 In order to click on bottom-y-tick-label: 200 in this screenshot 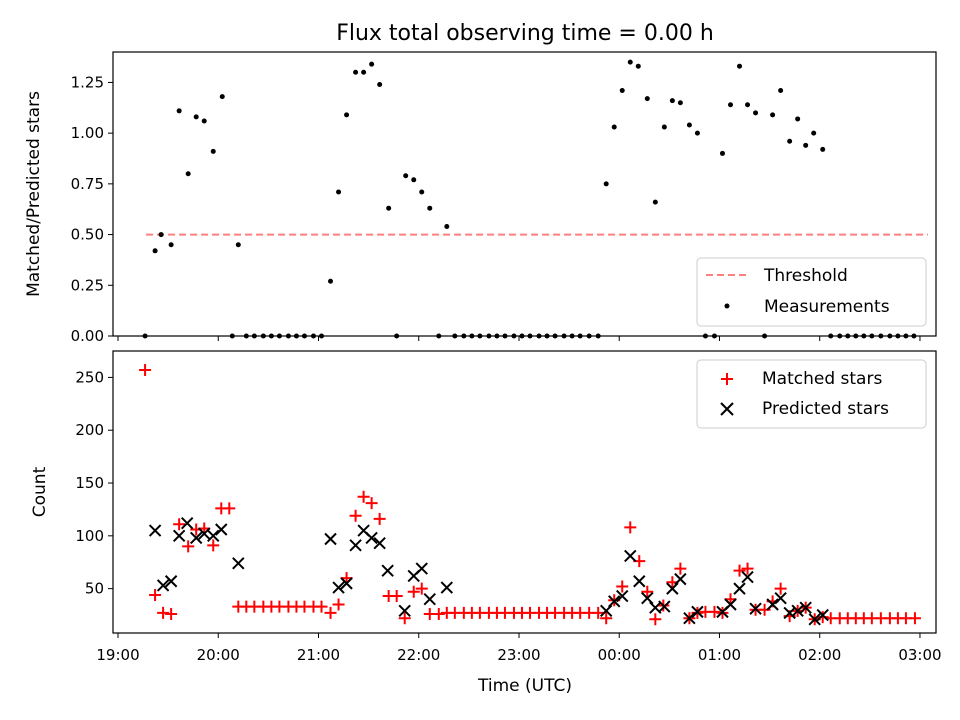, I will do `click(89, 430)`.